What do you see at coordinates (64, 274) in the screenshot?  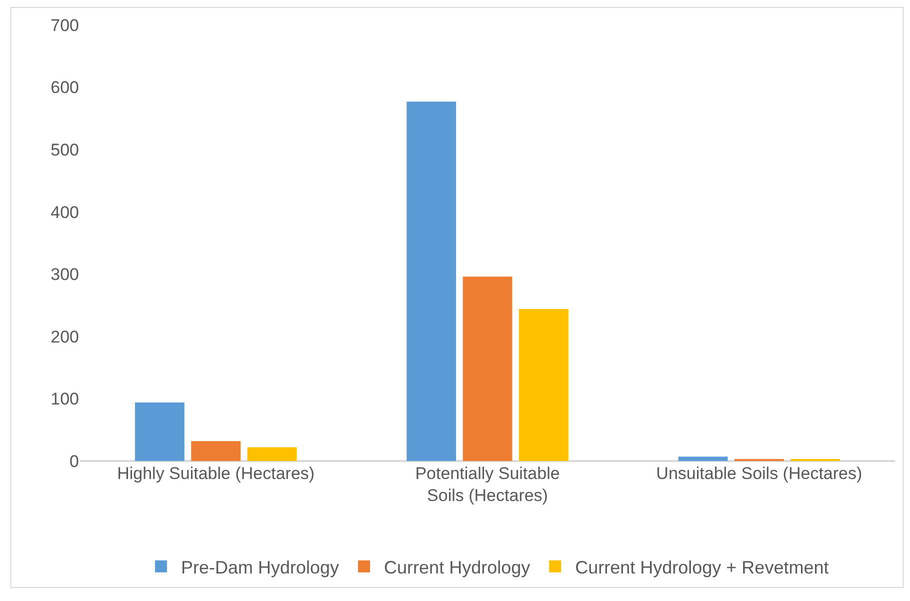 I see `y-tick-label: 300` at bounding box center [64, 274].